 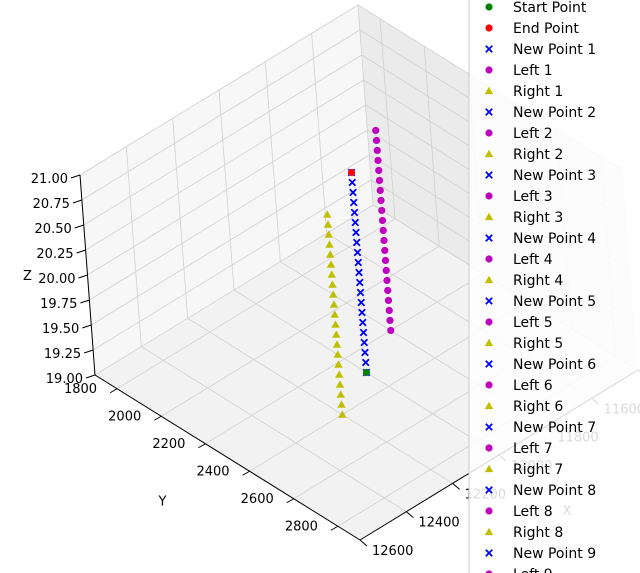 What do you see at coordinates (538, 281) in the screenshot?
I see `legend-label: Right 4` at bounding box center [538, 281].